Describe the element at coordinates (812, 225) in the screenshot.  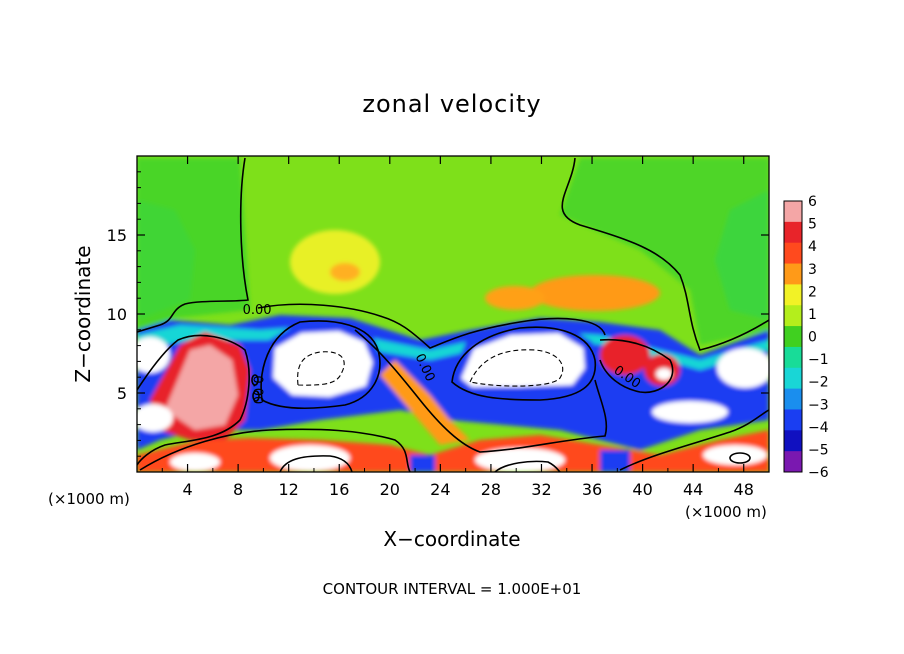
I see `colorbar-label: 5` at that location.